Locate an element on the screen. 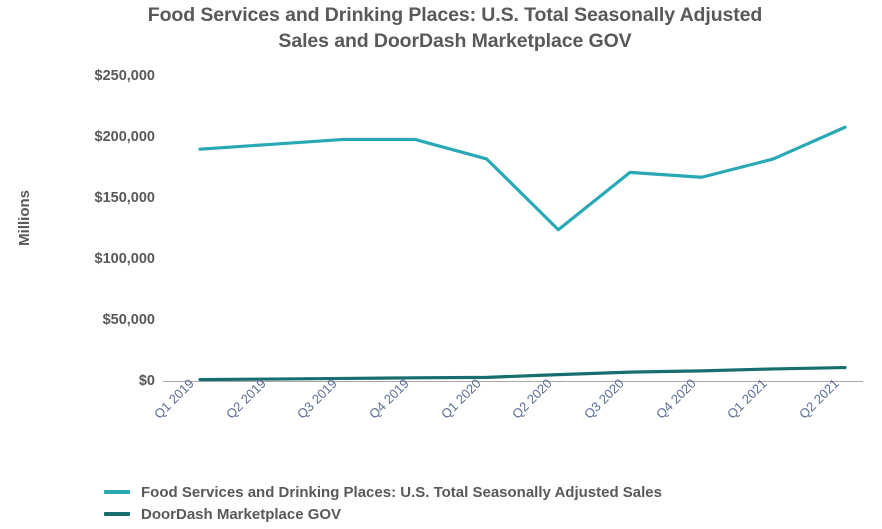 This screenshot has height=529, width=882. x-axis-tick-label: Q3 2019 is located at coordinates (317, 398).